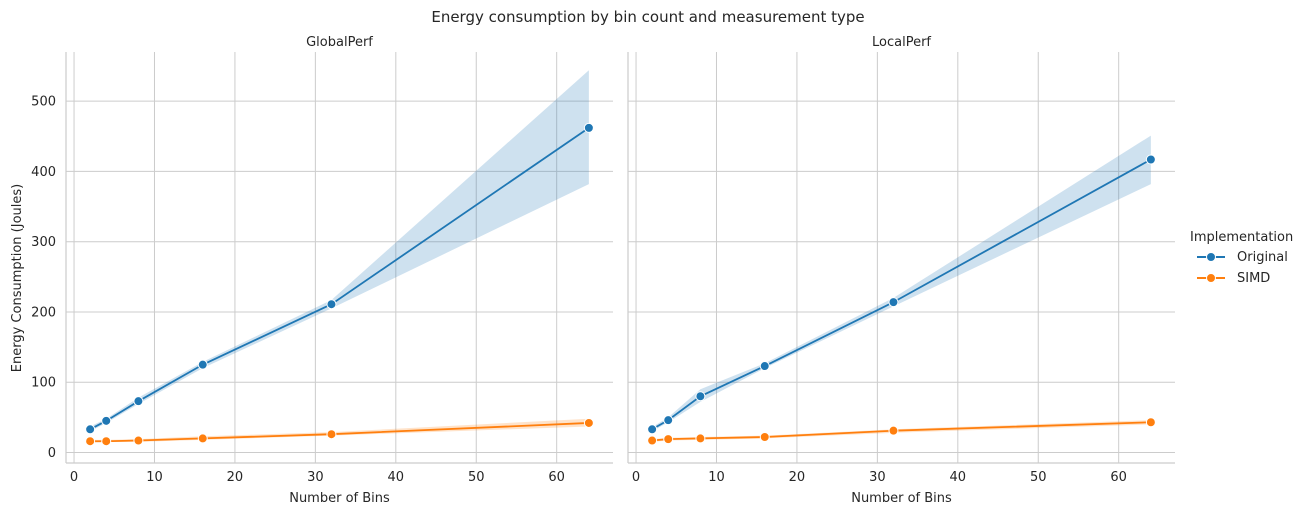 Image resolution: width=1312 pixels, height=515 pixels. What do you see at coordinates (315, 477) in the screenshot?
I see `globalperf-x-tick-label: 30` at bounding box center [315, 477].